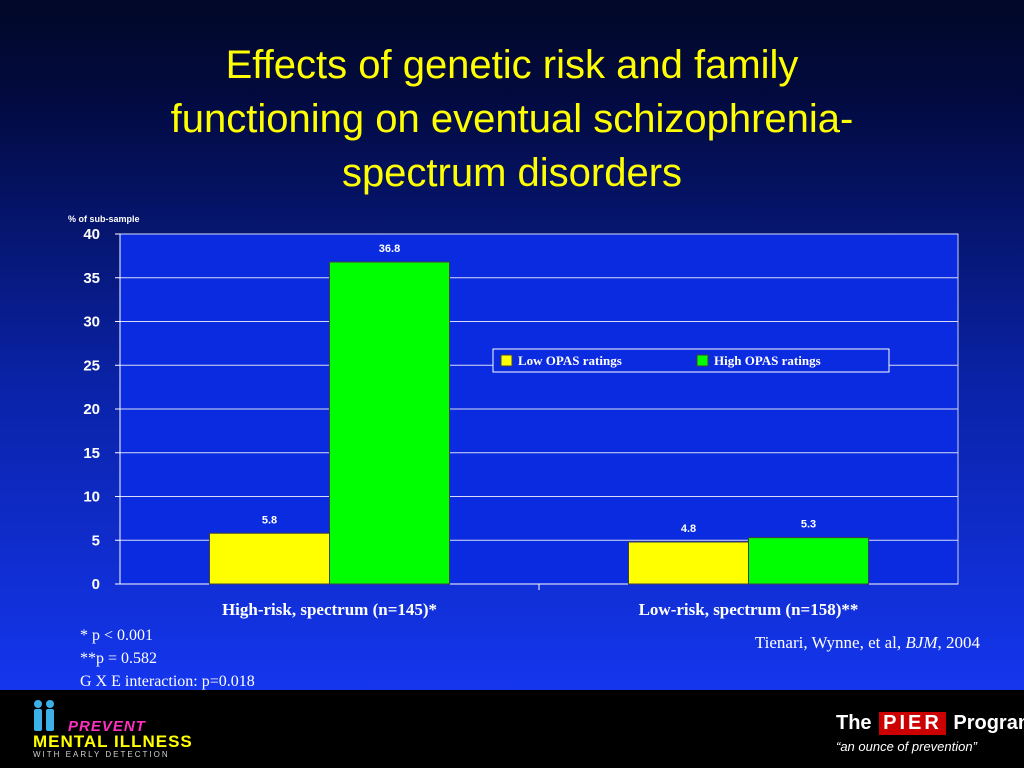  I want to click on y-tick-label: 15, so click(91, 453).